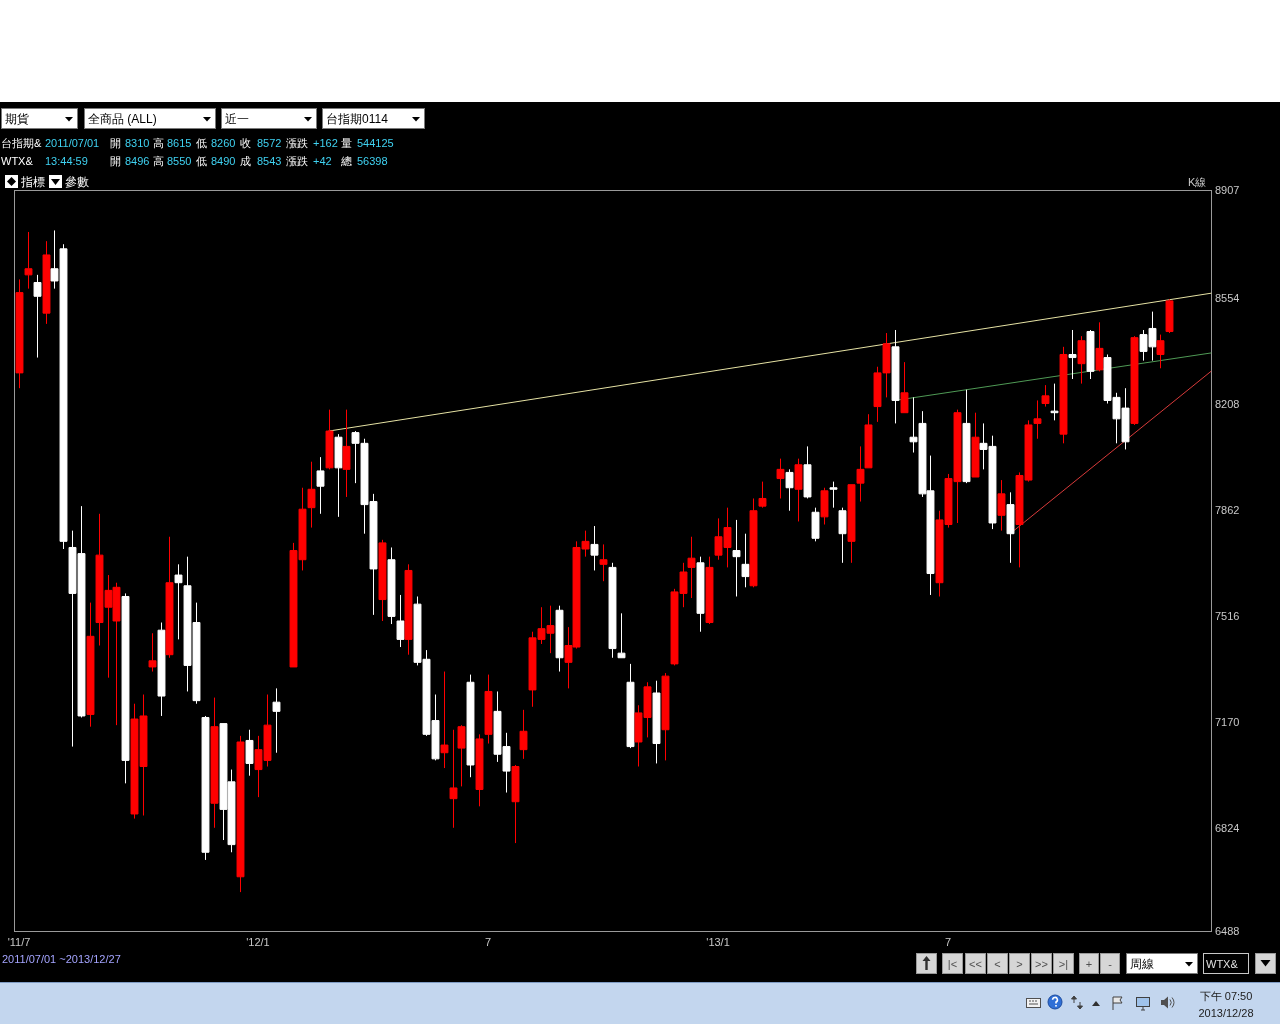 This screenshot has width=1280, height=1024. Describe the element at coordinates (197, 143) in the screenshot. I see `text: 台指期& 2011/07/01 開 8310 高 8615 低 8260 收 8572 漲跌 +162 量 544125` at that location.